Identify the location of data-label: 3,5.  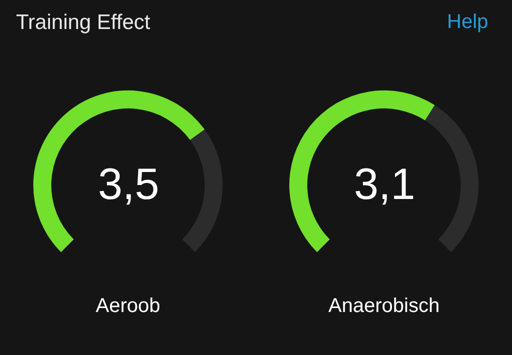
(129, 184).